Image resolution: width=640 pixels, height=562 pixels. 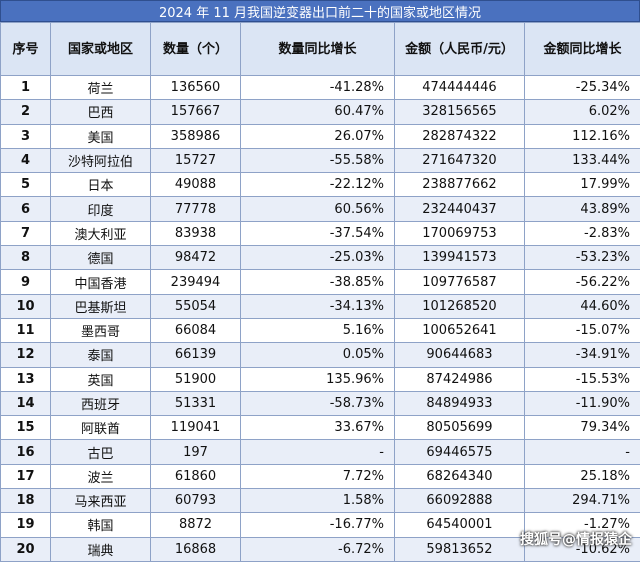 I want to click on cell-amount: 100652641, so click(x=460, y=330).